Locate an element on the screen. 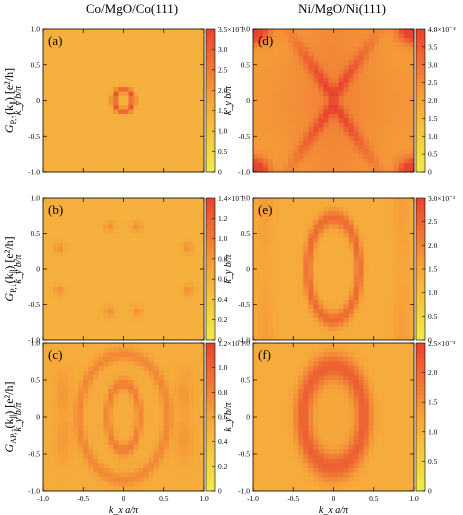 This screenshot has height=515, width=463. panel-a-colorbar-cell is located at coordinates (210, 81).